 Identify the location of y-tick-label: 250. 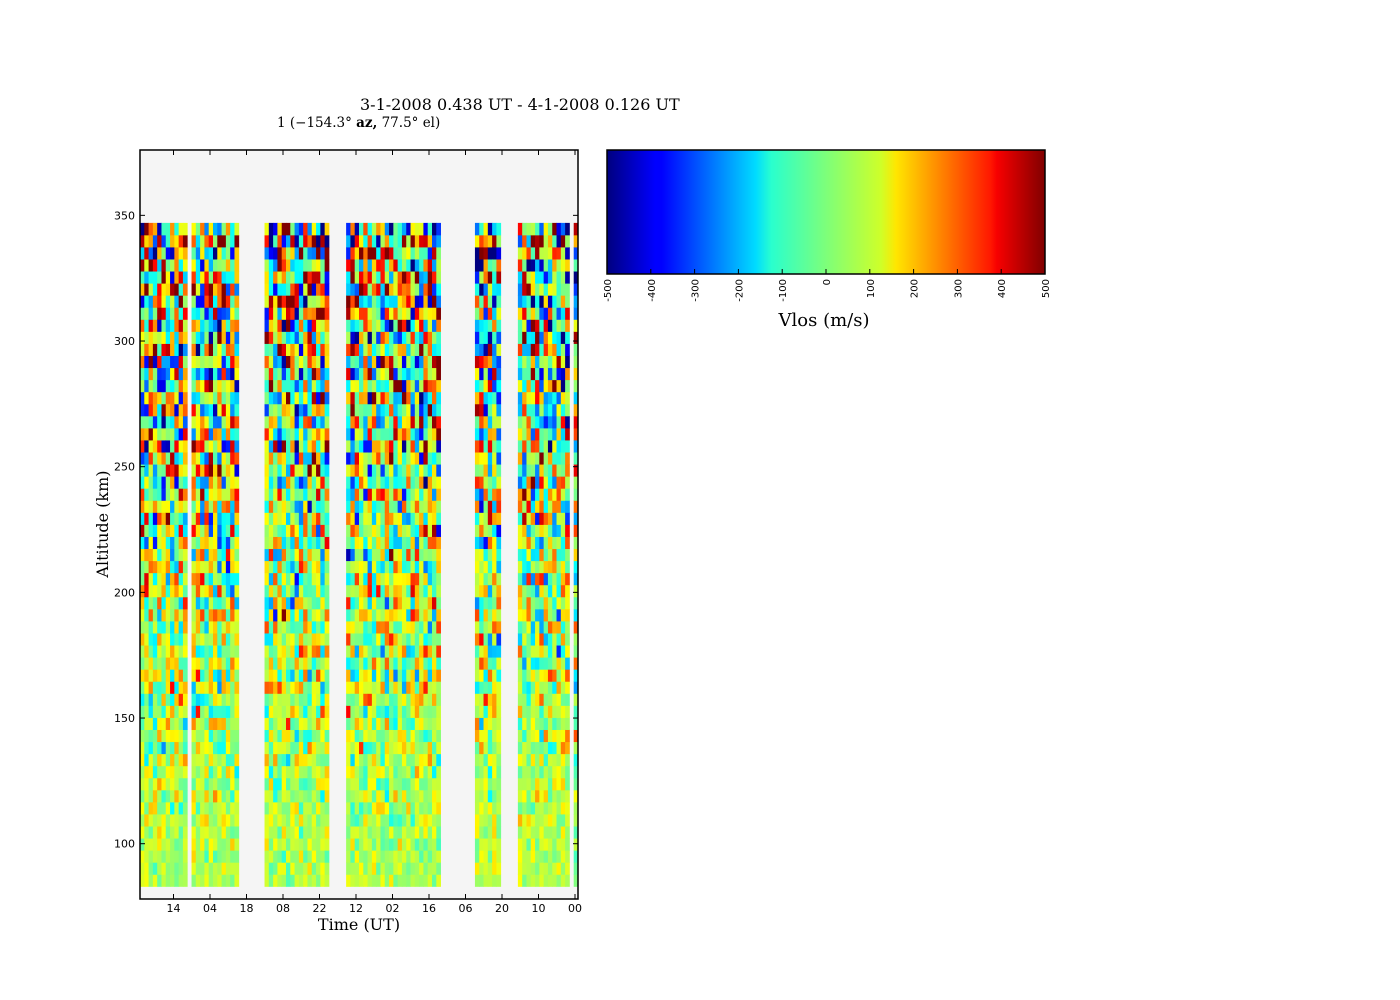
(124, 467).